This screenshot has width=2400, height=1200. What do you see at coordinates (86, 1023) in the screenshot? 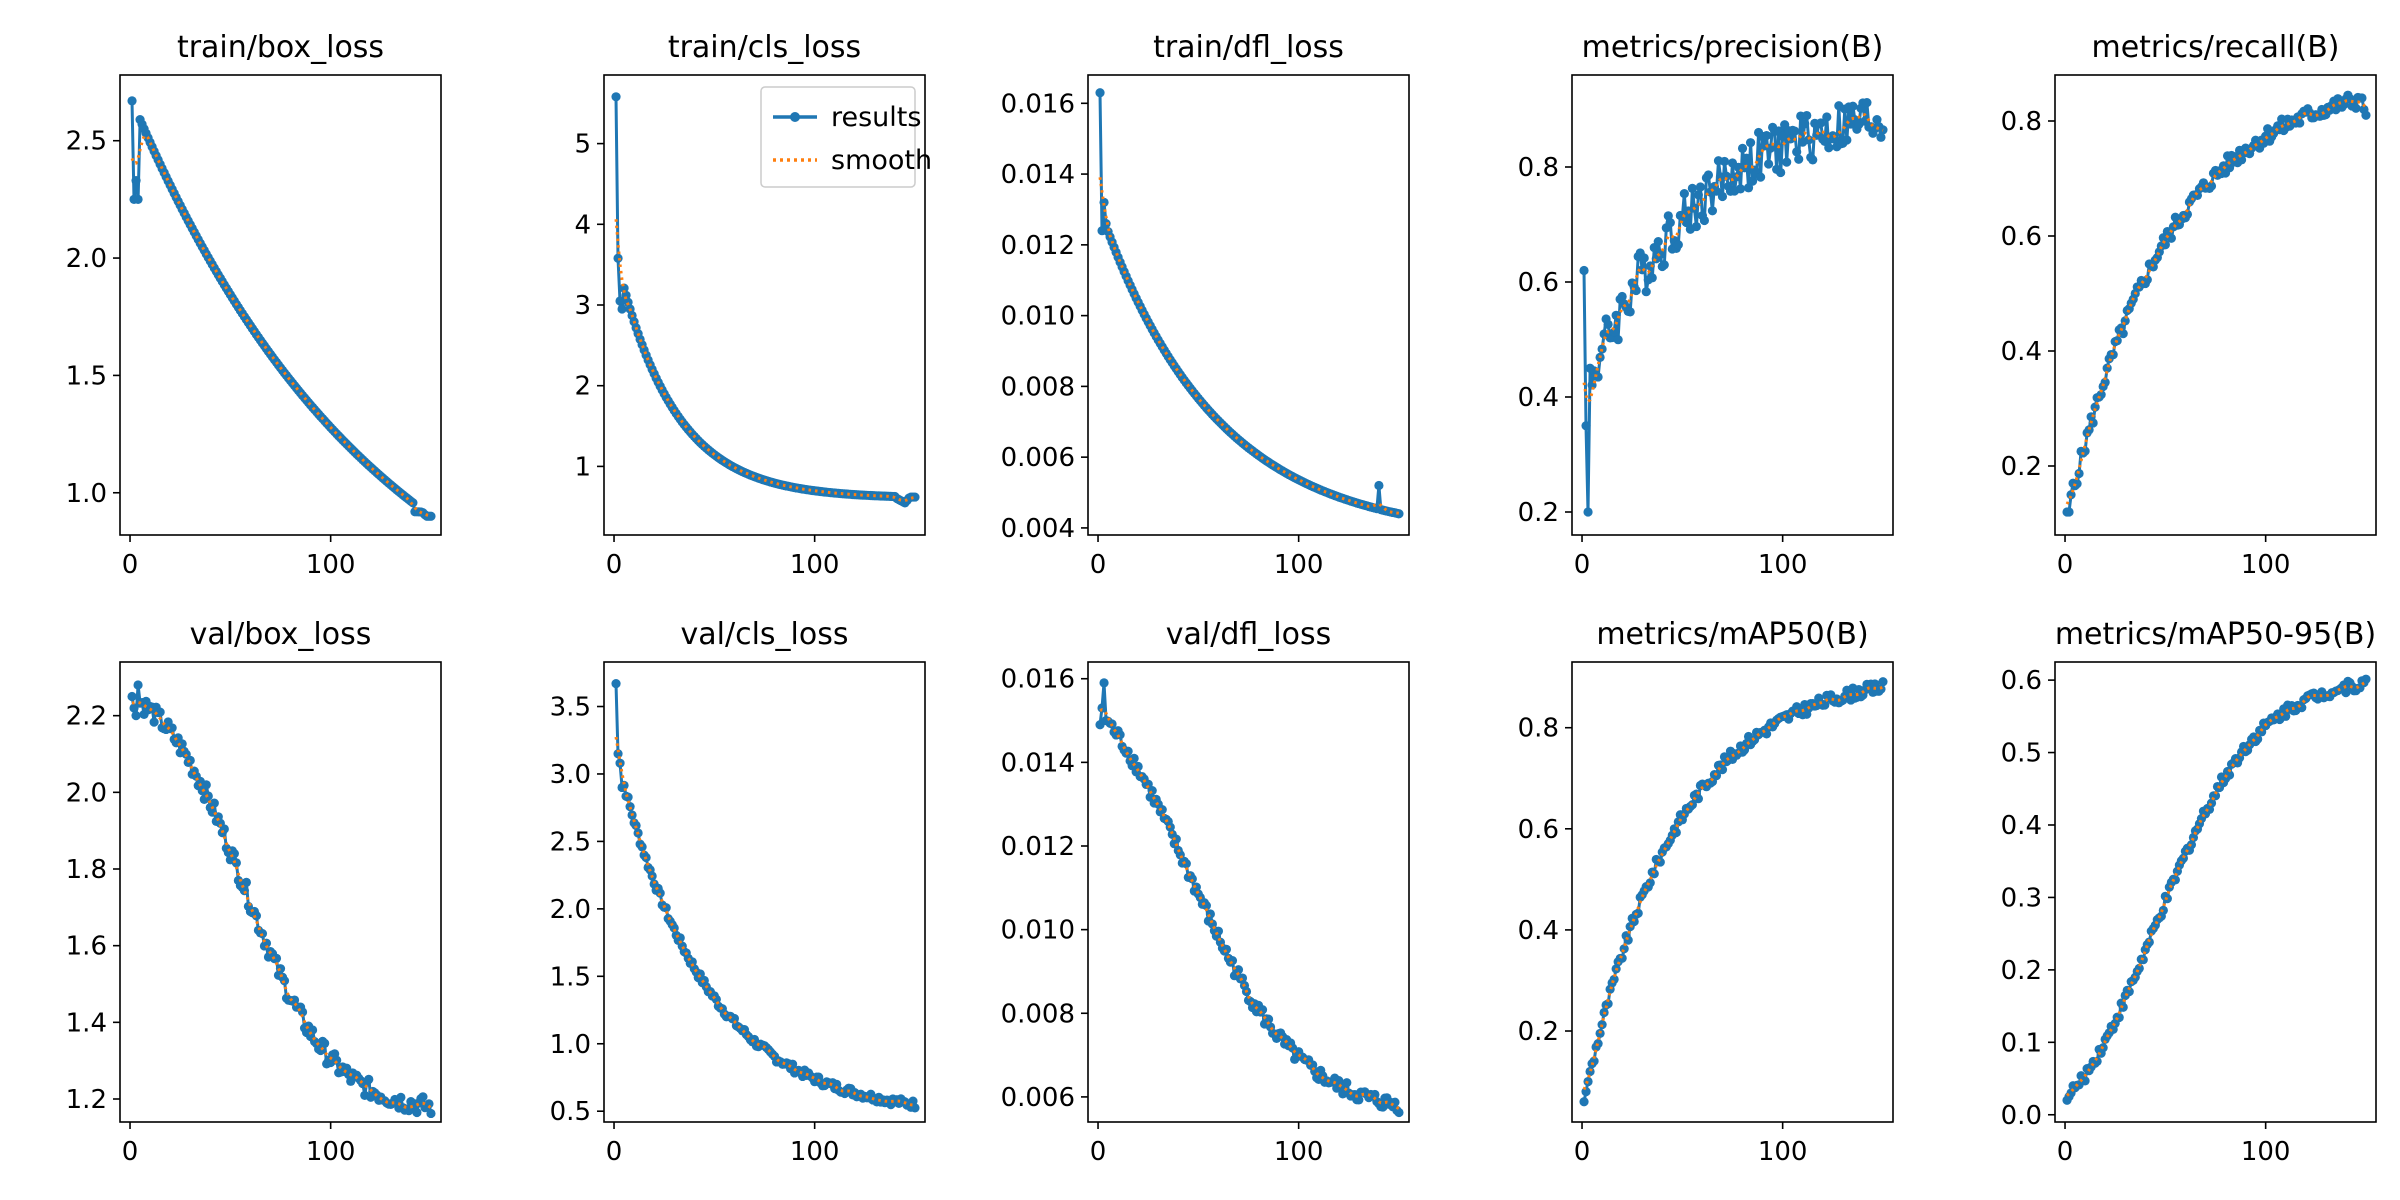
I see `y-tick-label: 1.4` at bounding box center [86, 1023].